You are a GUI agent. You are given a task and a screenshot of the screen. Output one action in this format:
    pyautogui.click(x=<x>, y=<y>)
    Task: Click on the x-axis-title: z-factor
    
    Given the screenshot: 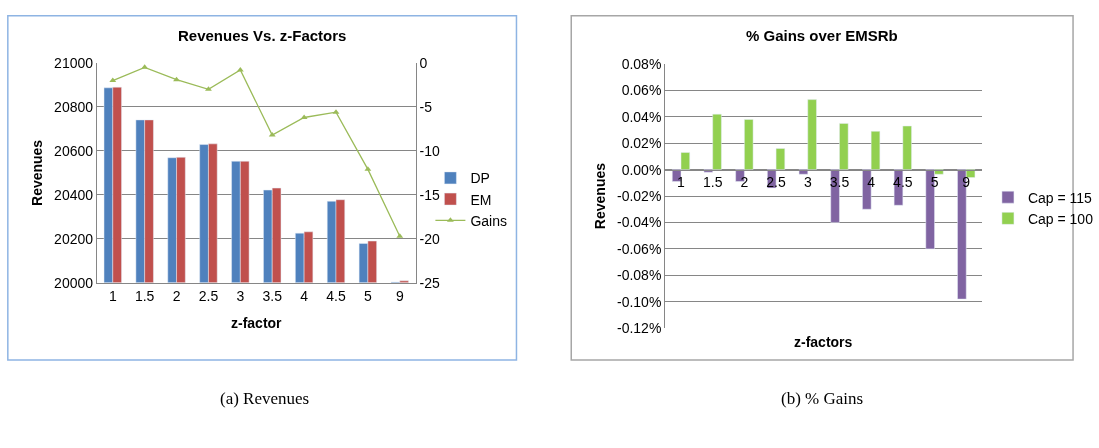 What is the action you would take?
    pyautogui.click(x=257, y=322)
    